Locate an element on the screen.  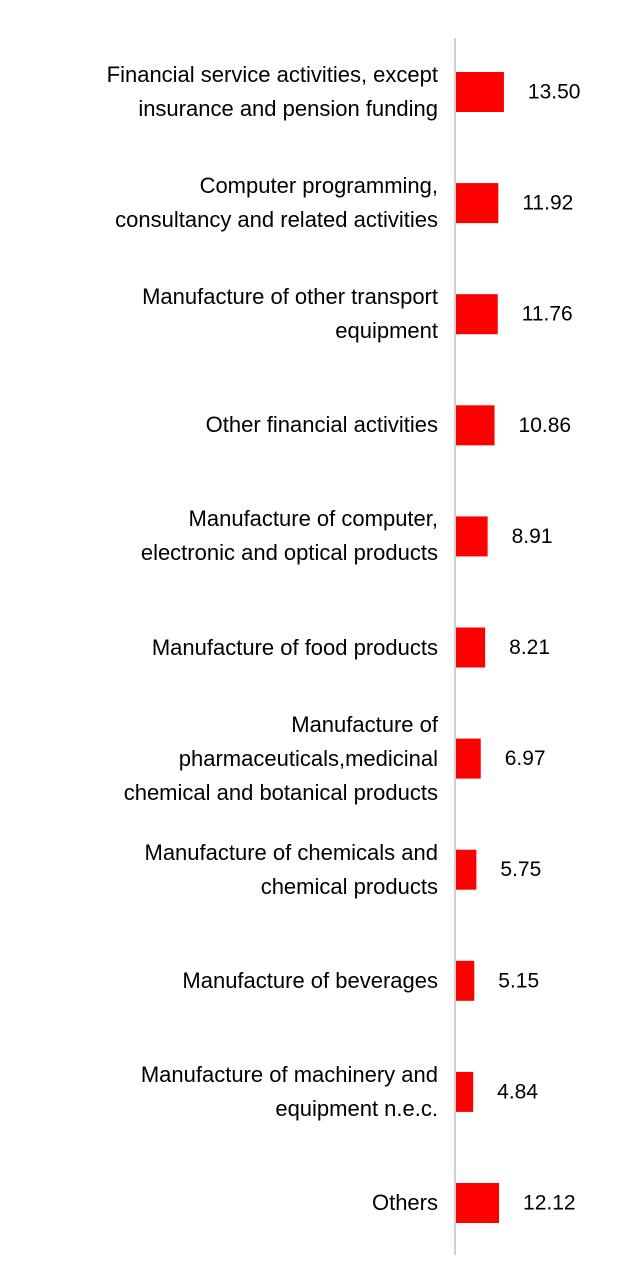
data-label: 8.21 is located at coordinates (529, 647).